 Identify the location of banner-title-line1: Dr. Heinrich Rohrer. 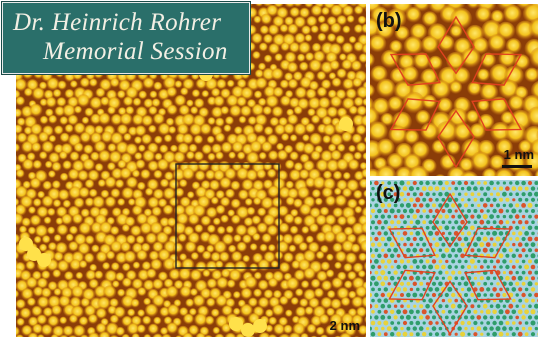
(117, 22).